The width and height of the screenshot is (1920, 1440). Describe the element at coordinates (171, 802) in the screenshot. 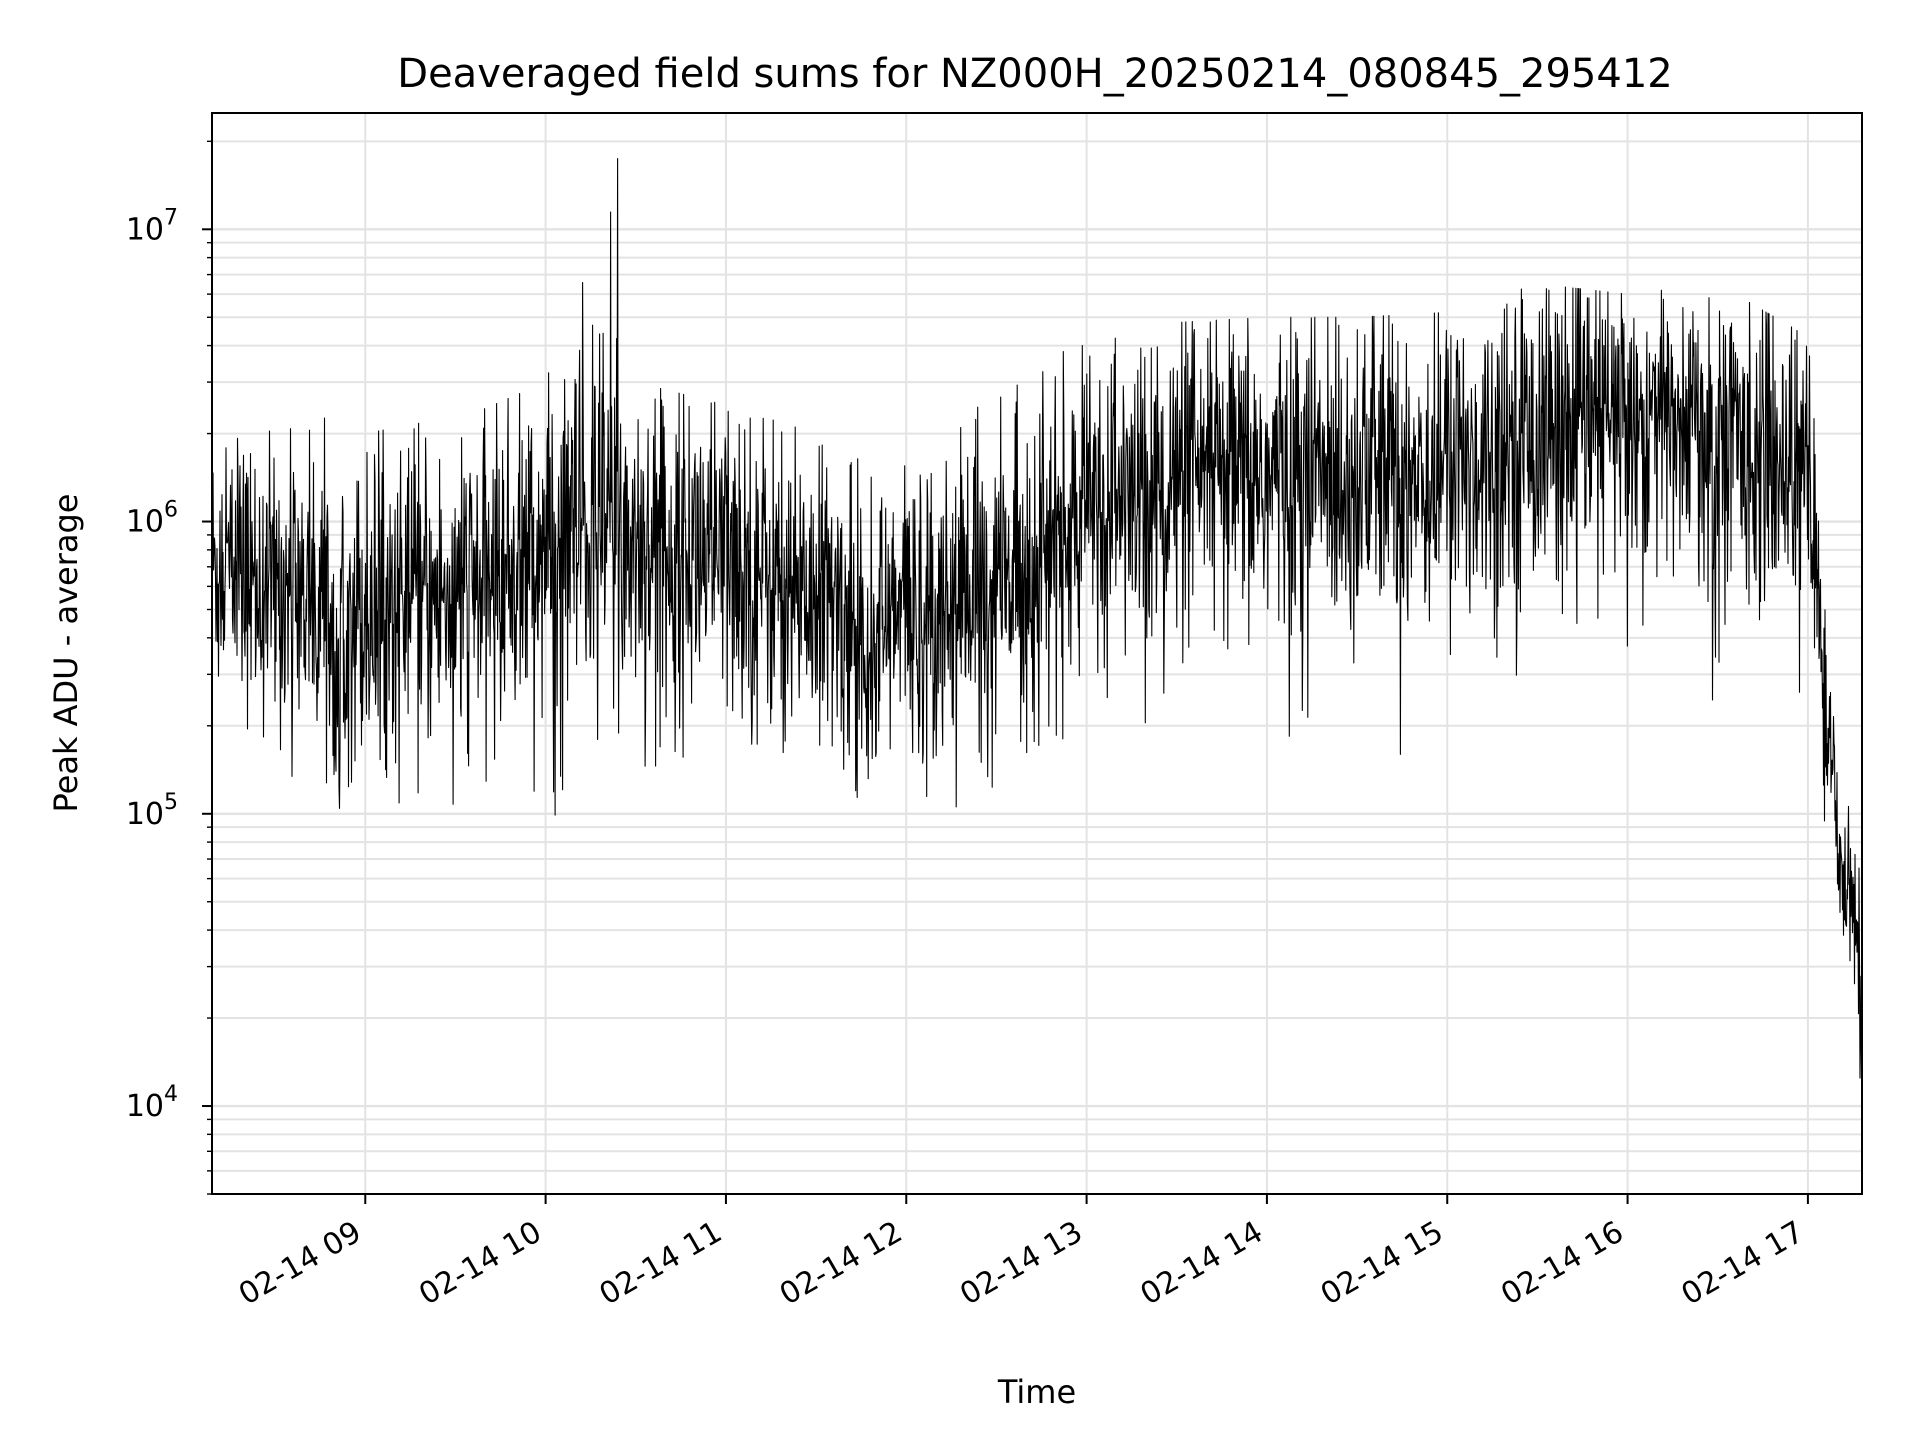

I see `y-tick-exponent: 5` at that location.